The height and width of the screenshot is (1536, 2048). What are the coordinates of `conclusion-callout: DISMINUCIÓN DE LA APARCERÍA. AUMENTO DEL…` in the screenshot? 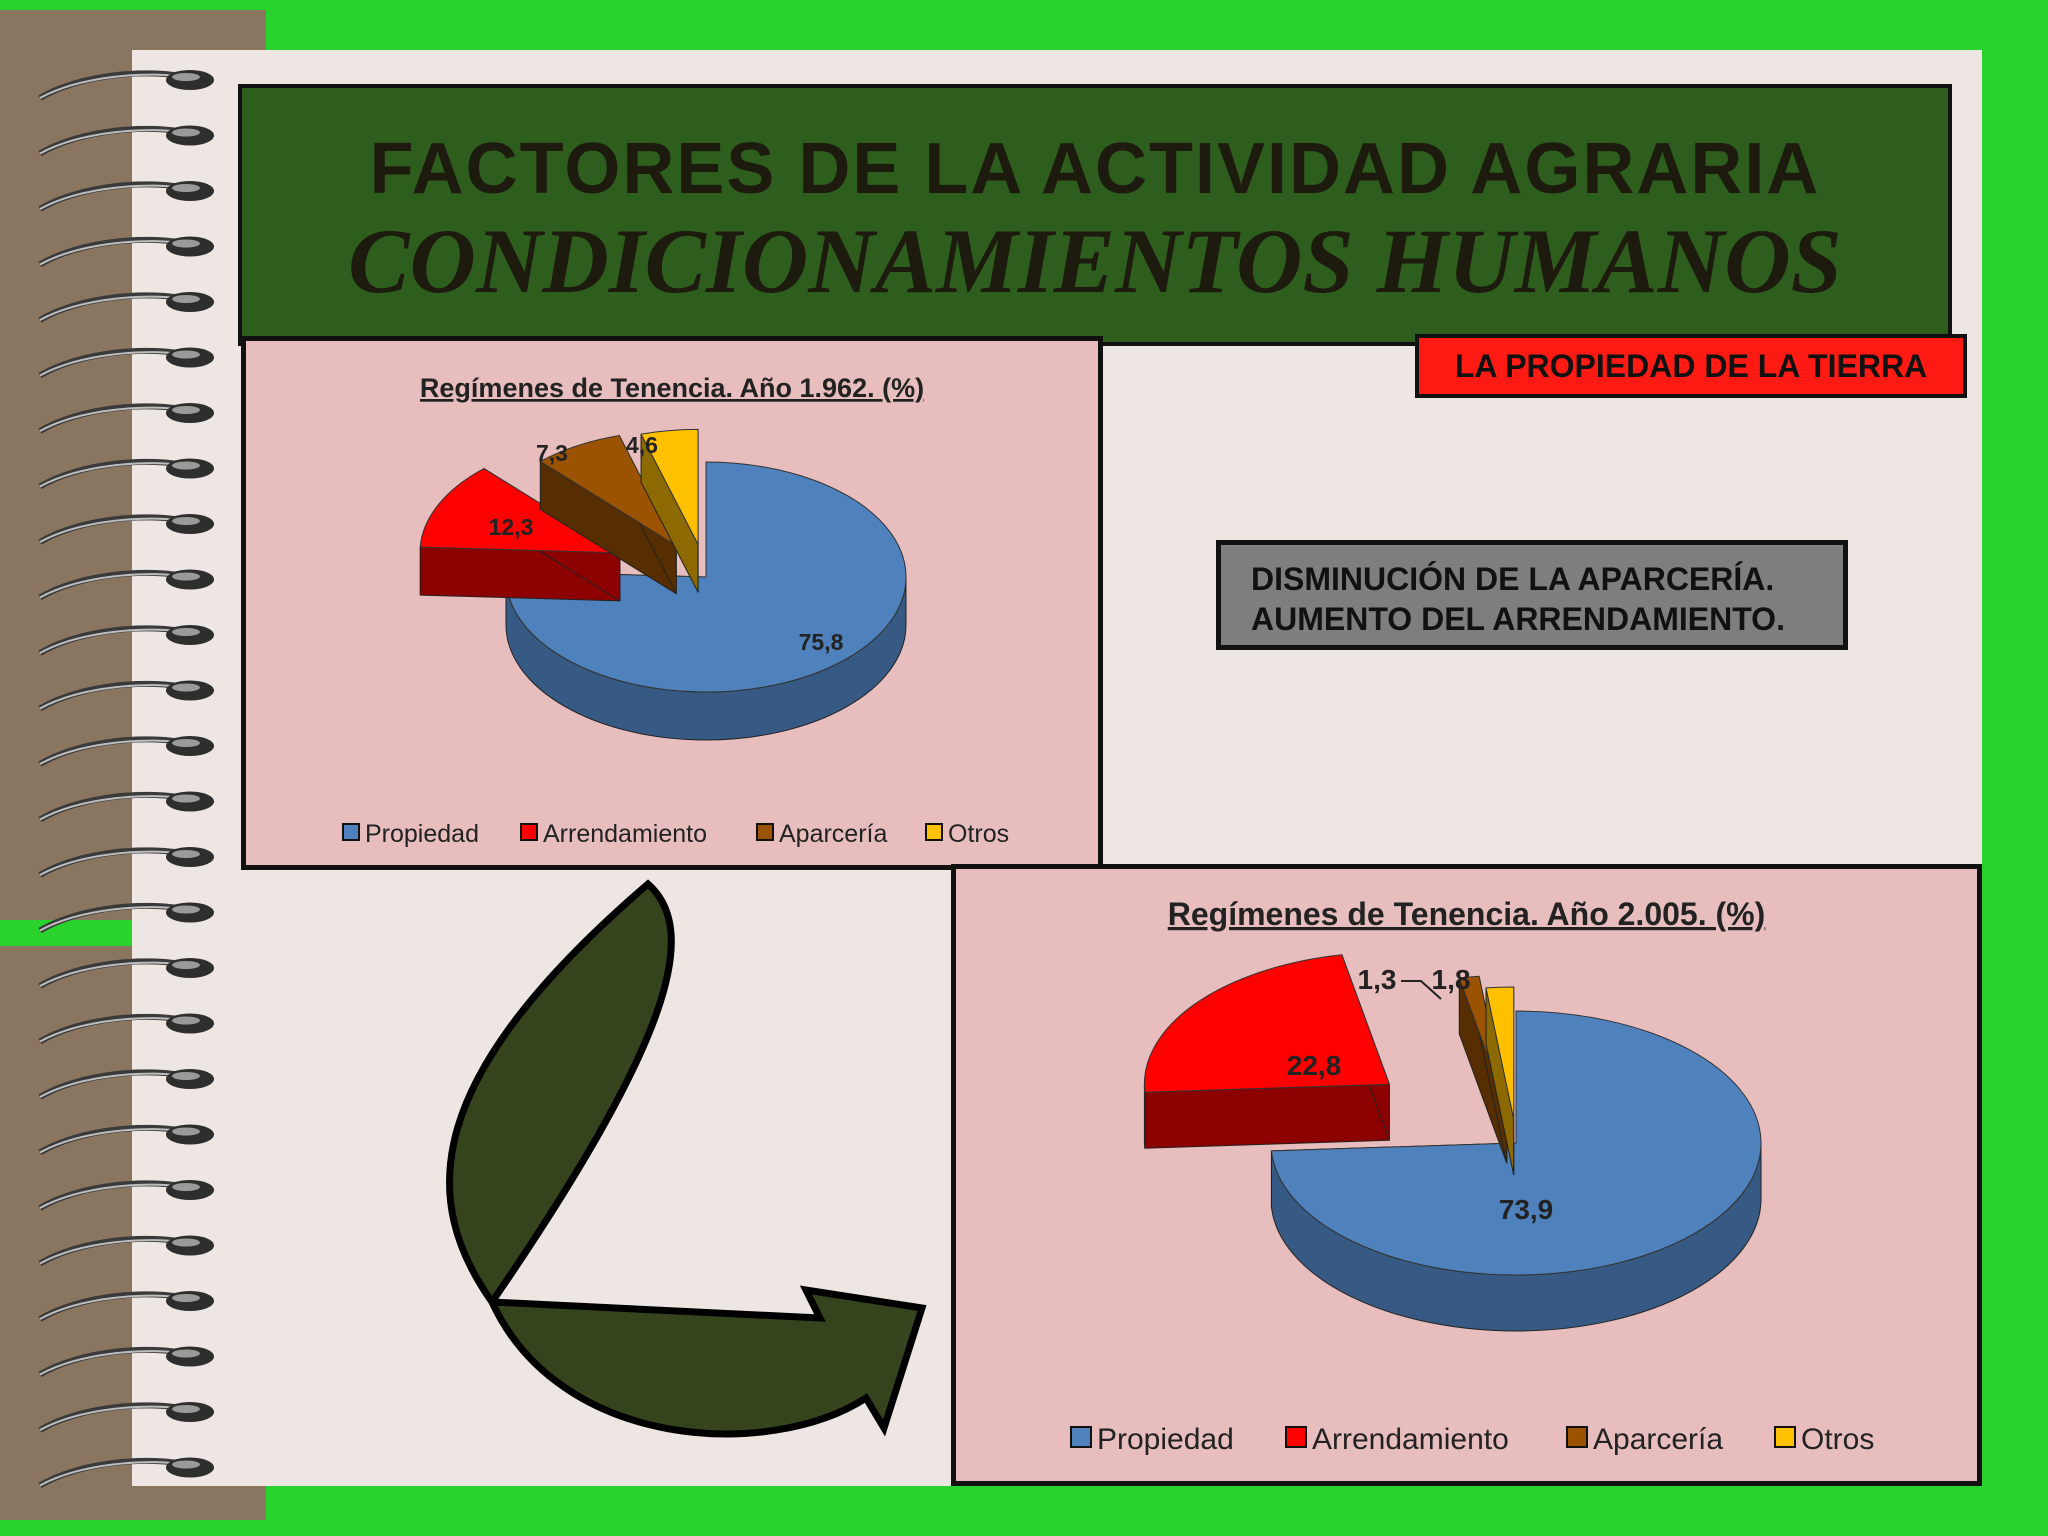 It's located at (1532, 595).